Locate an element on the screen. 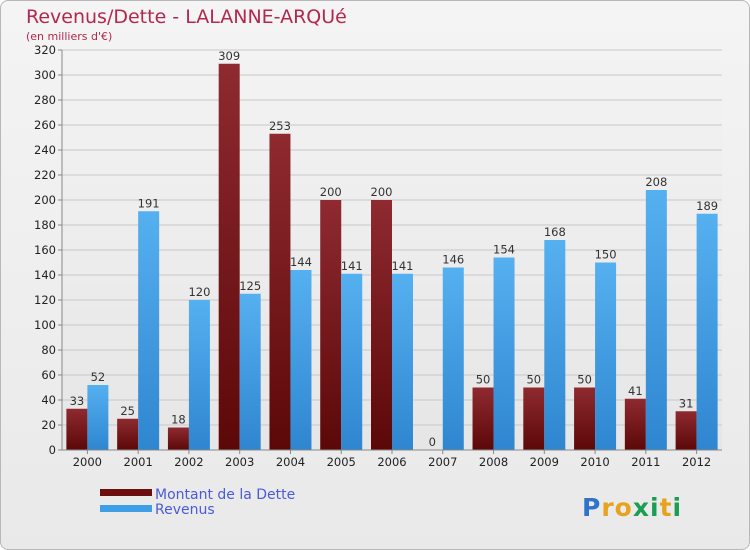 Image resolution: width=750 pixels, height=550 pixels. data-label: 191 is located at coordinates (149, 203).